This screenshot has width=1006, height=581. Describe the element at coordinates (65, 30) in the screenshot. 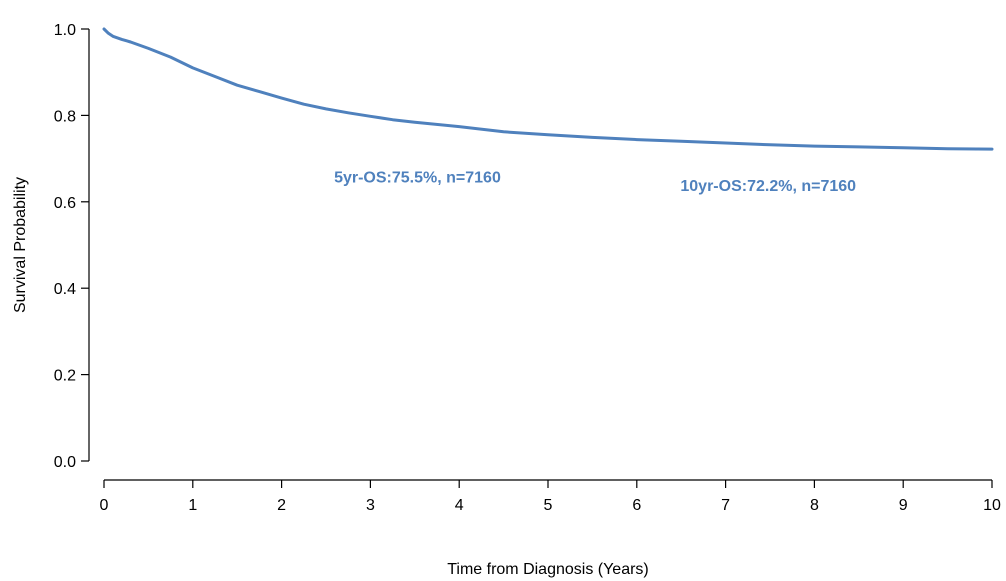

I see `y-tick-label: 1.0` at that location.